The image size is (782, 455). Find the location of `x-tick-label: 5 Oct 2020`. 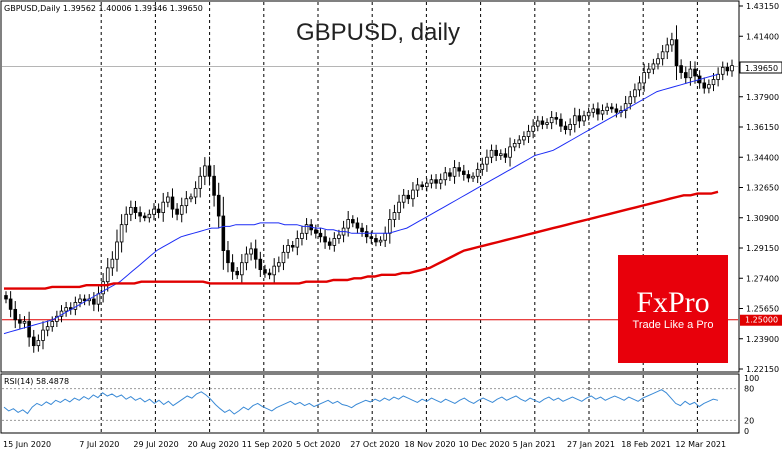

x-tick-label: 5 Oct 2020 is located at coordinates (318, 444).